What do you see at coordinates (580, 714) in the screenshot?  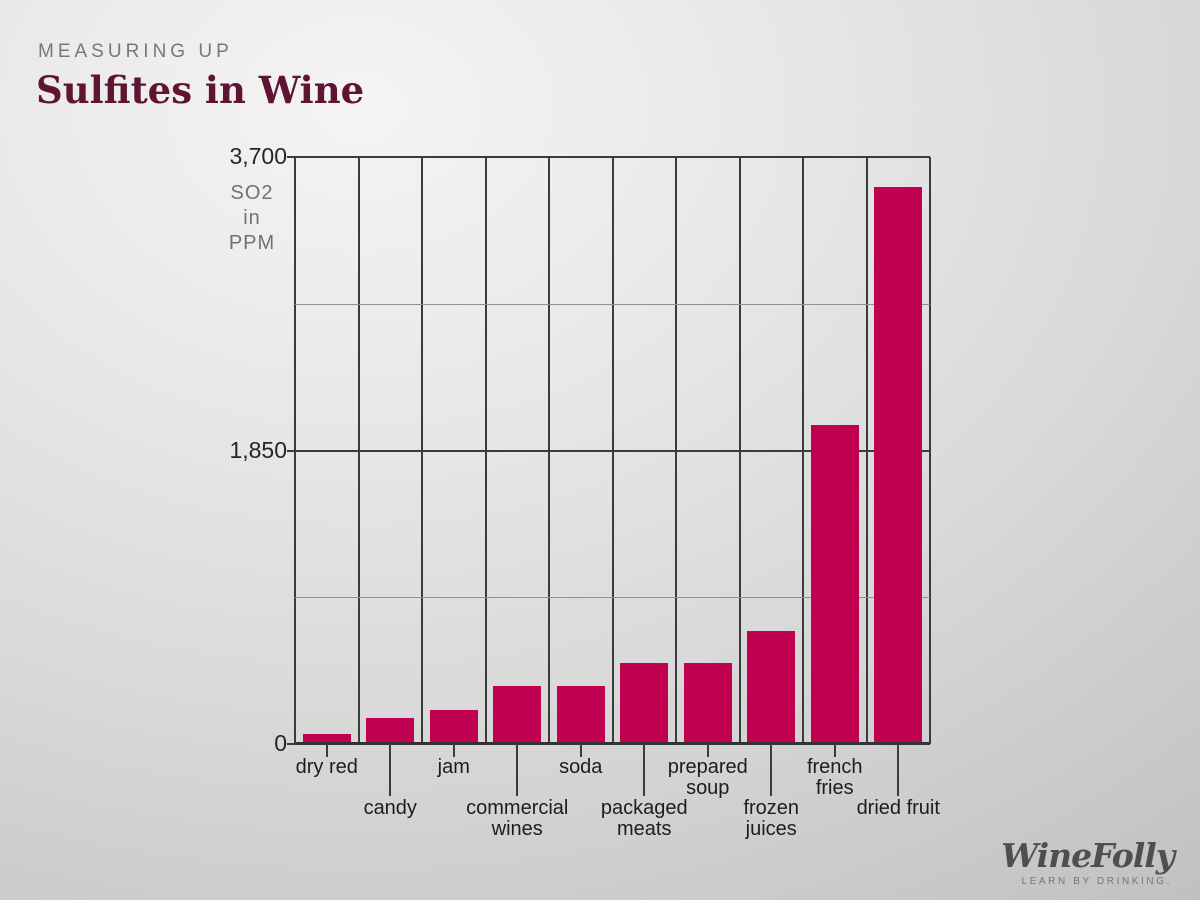 I see `bar-soda` at bounding box center [580, 714].